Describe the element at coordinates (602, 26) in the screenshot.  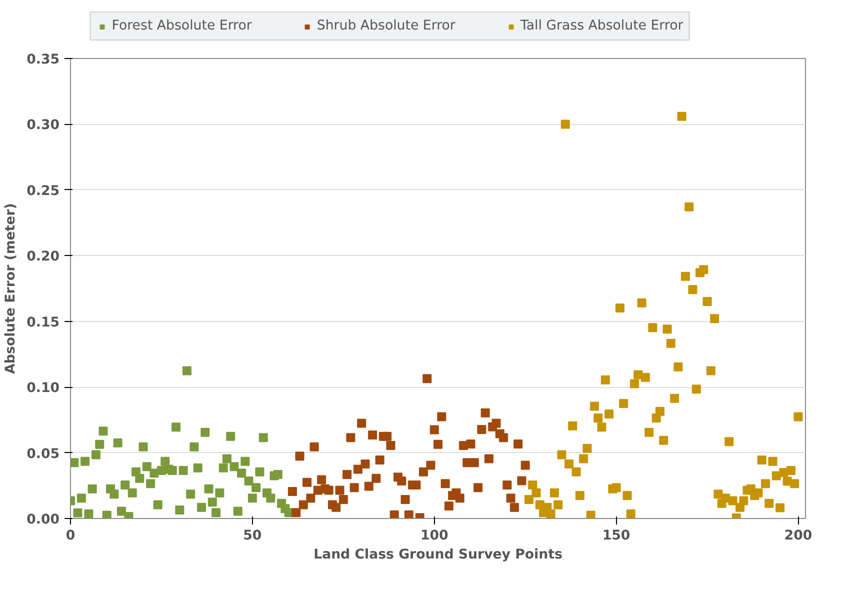
I see `legend-label: Tall Grass Absolute Error` at that location.